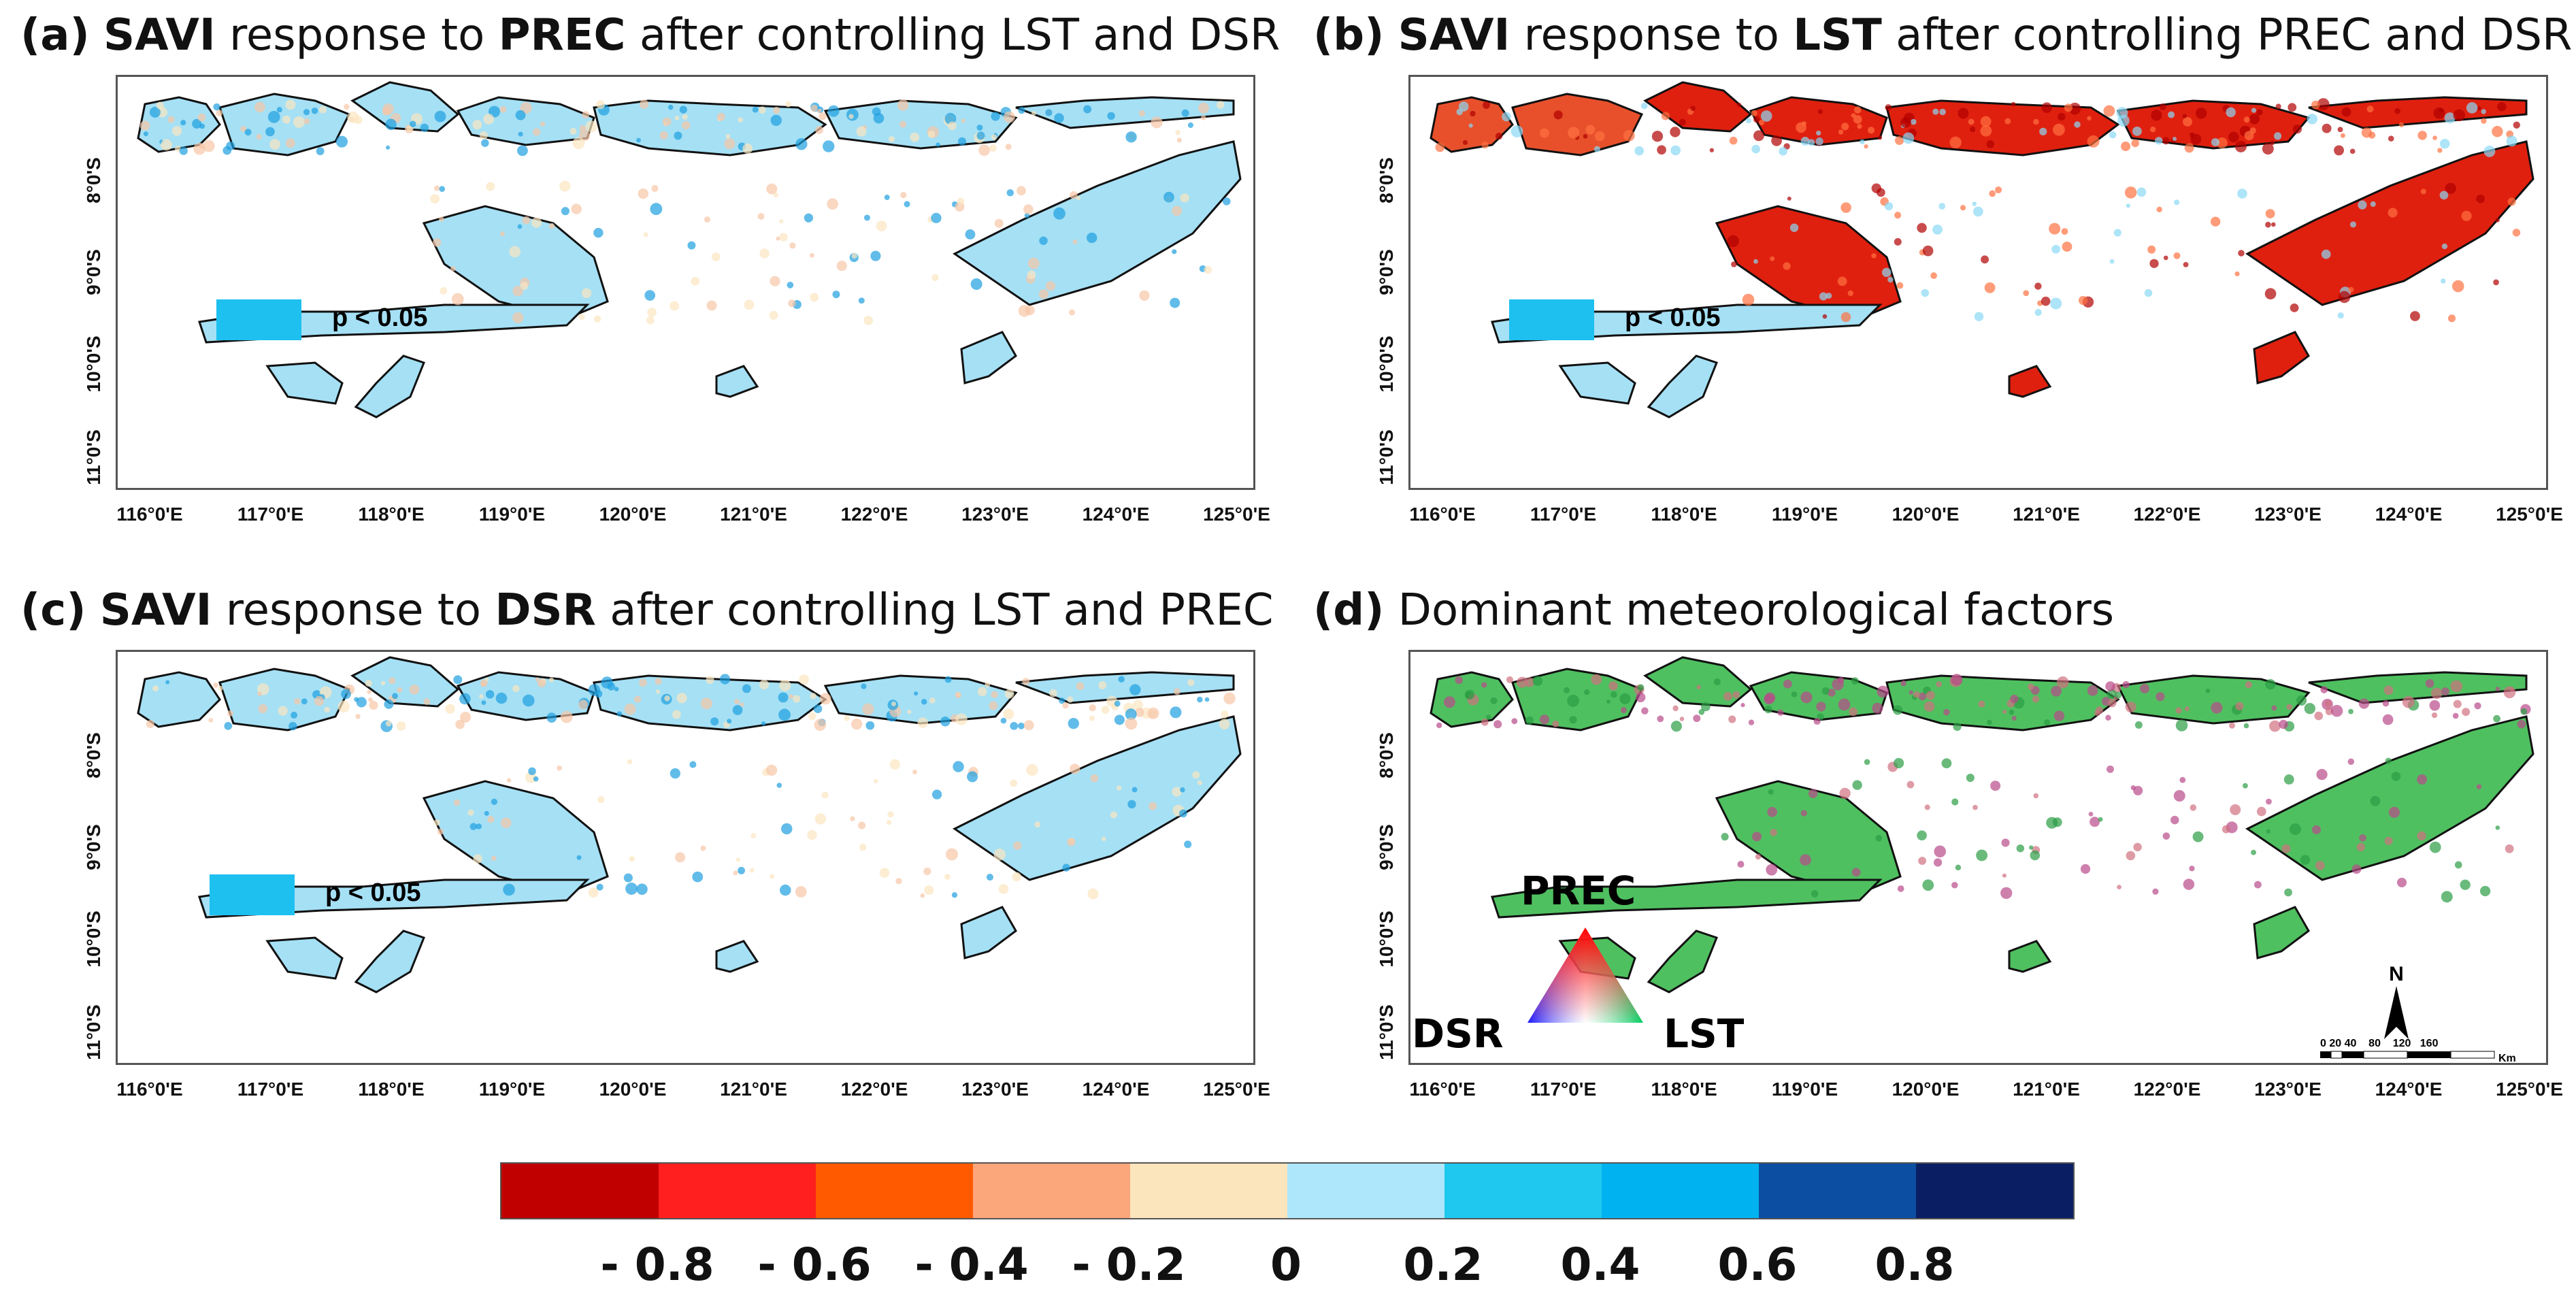 This screenshot has width=2576, height=1314. I want to click on title-part: response to, so click(357, 35).